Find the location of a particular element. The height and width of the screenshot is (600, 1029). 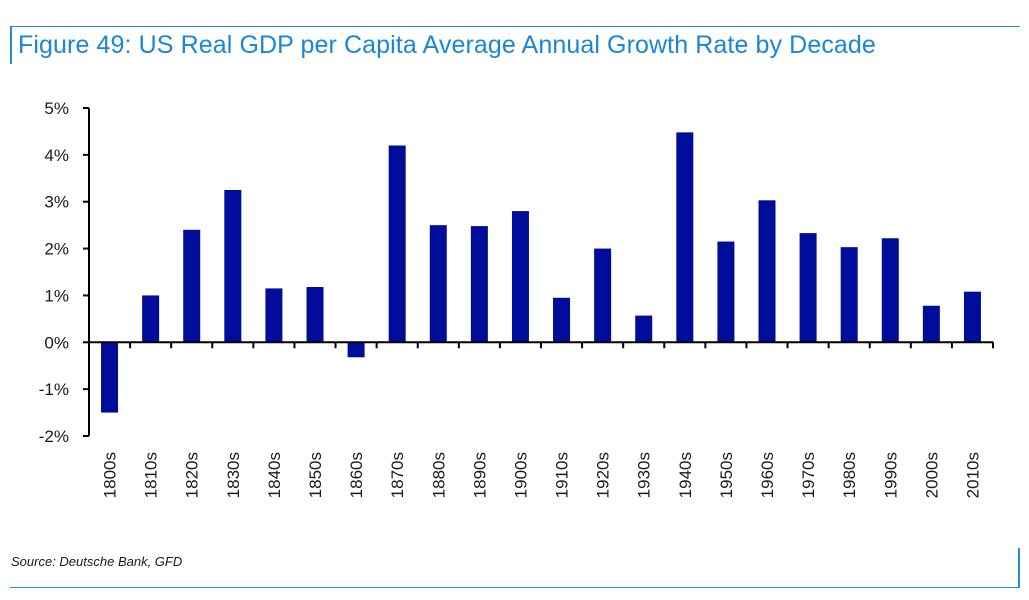

bar-2000s is located at coordinates (931, 324).